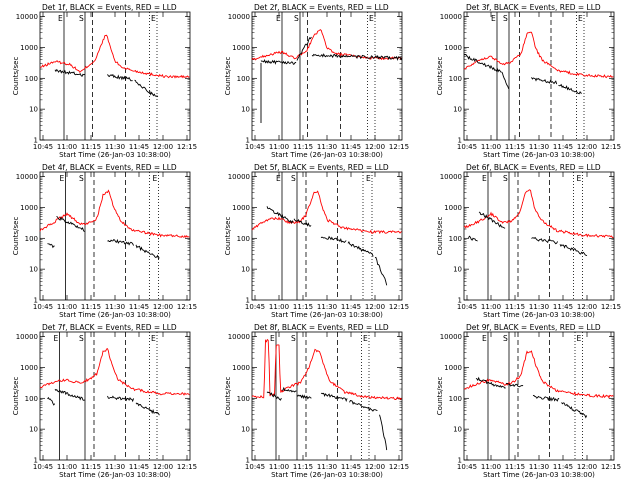 The height and width of the screenshot is (480, 640). I want to click on panel-title: Det 5f, BLACK = Events, RED = LLD, so click(321, 167).